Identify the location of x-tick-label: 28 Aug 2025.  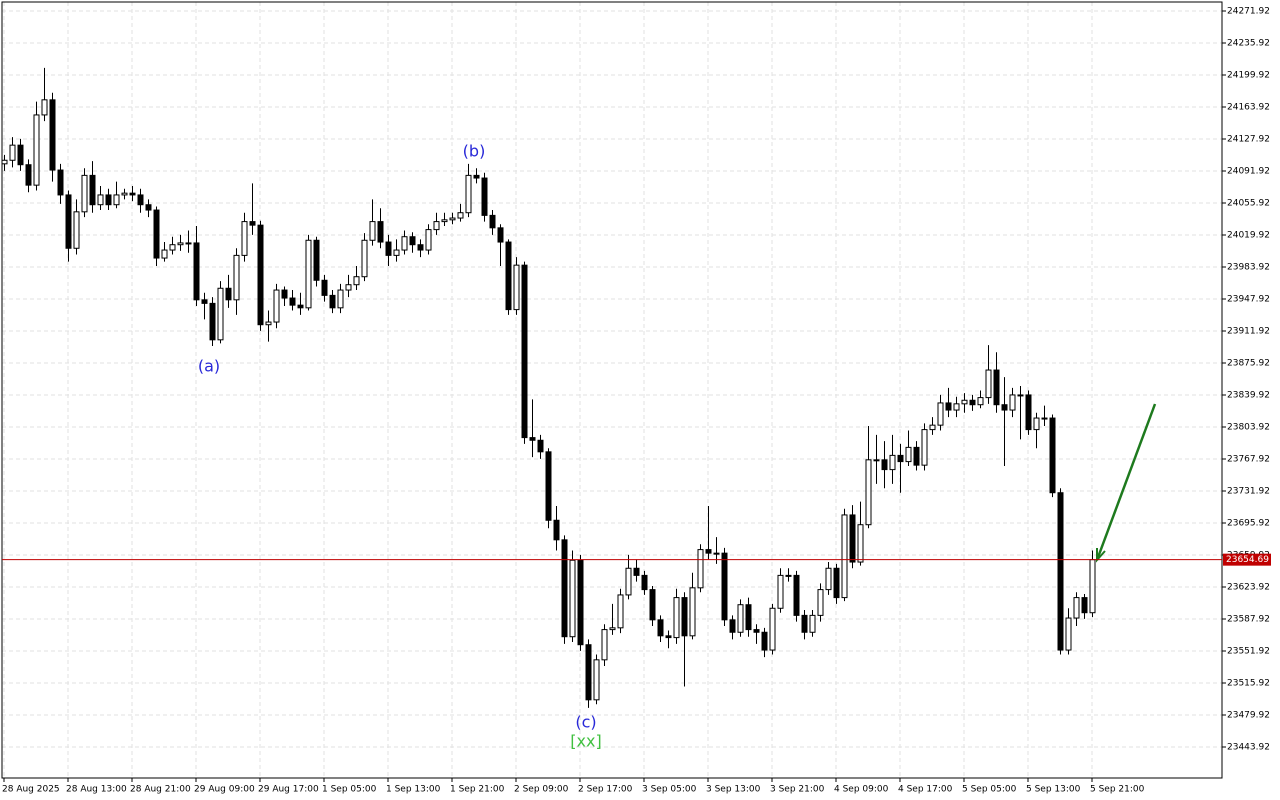
(31, 790).